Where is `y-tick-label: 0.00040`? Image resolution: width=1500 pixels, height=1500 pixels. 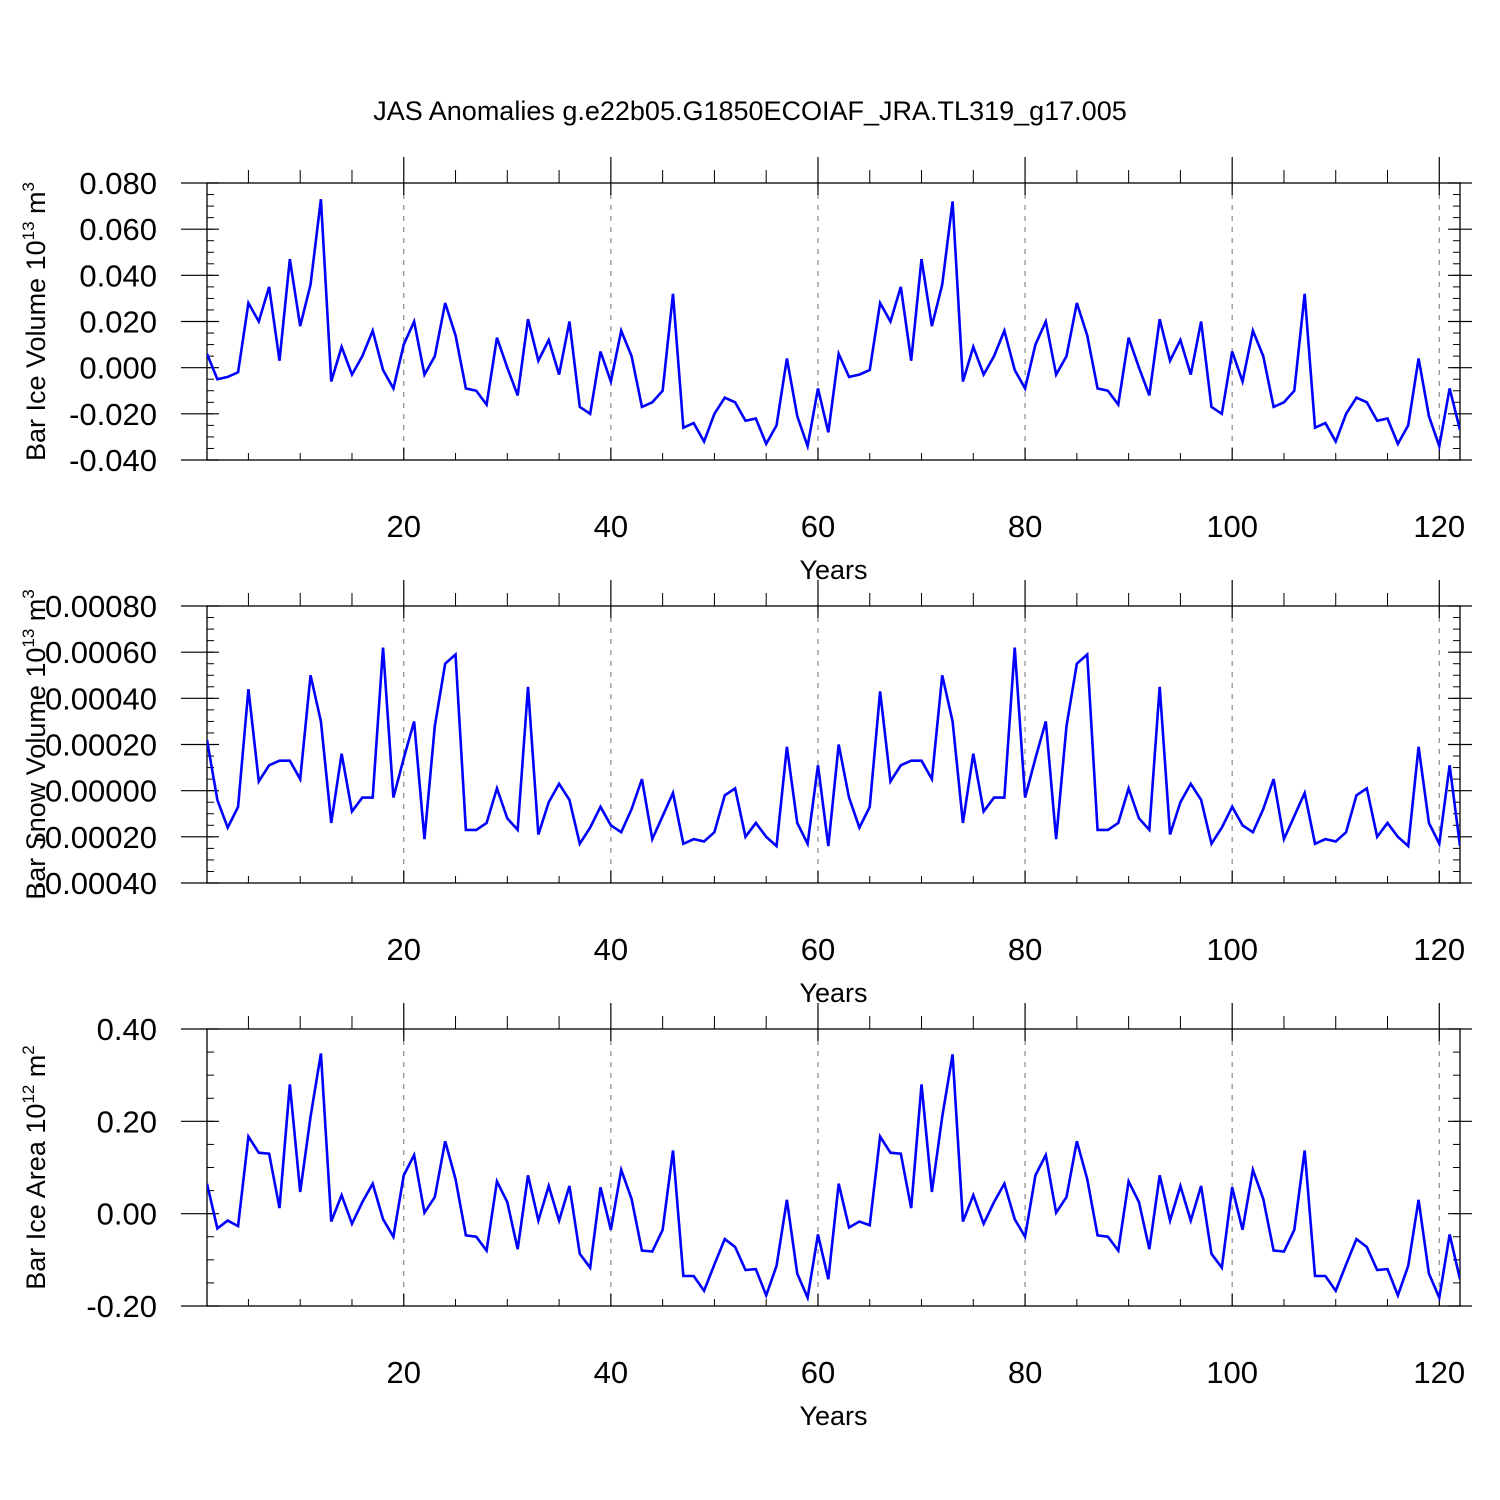 y-tick-label: 0.00040 is located at coordinates (101, 698).